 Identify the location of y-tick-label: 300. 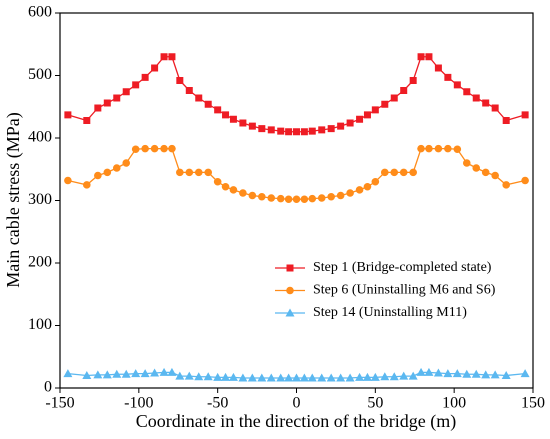
(40, 199).